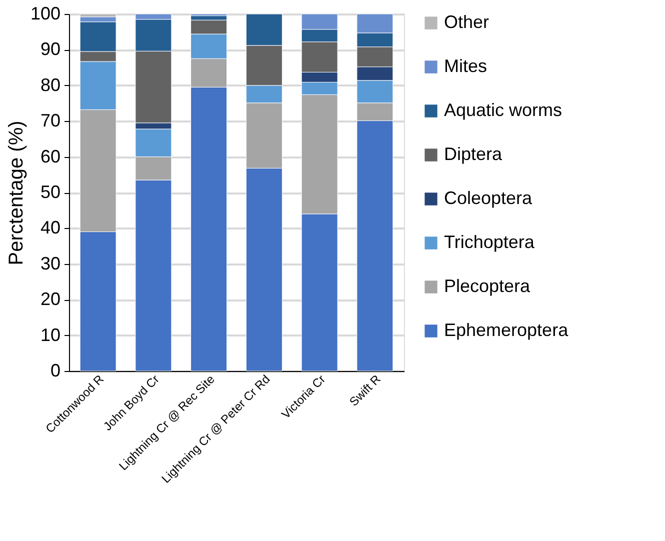  What do you see at coordinates (50, 334) in the screenshot?
I see `y-tick-label: 10` at bounding box center [50, 334].